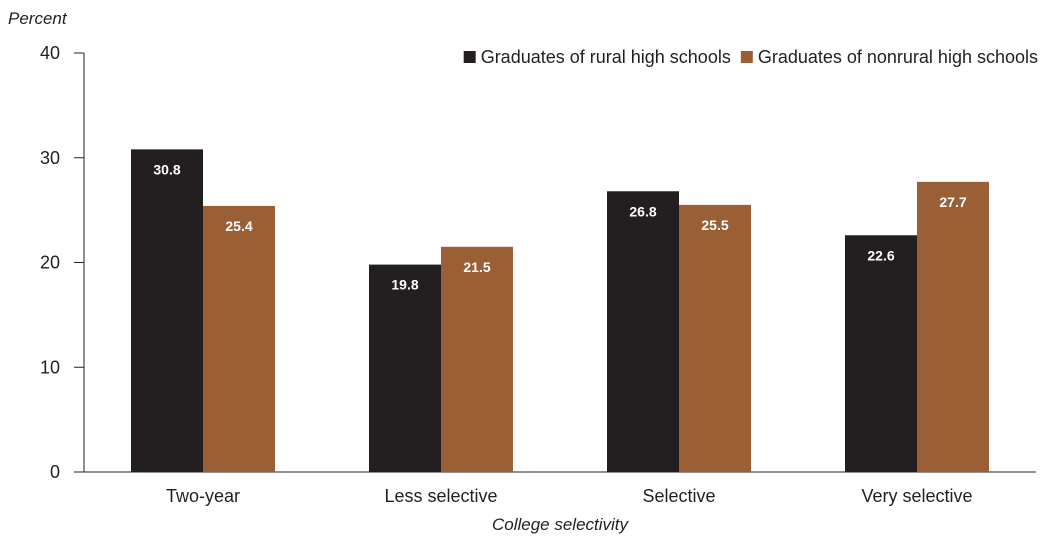 This screenshot has width=1044, height=536. I want to click on x-axis-title: College selectivity, so click(561, 524).